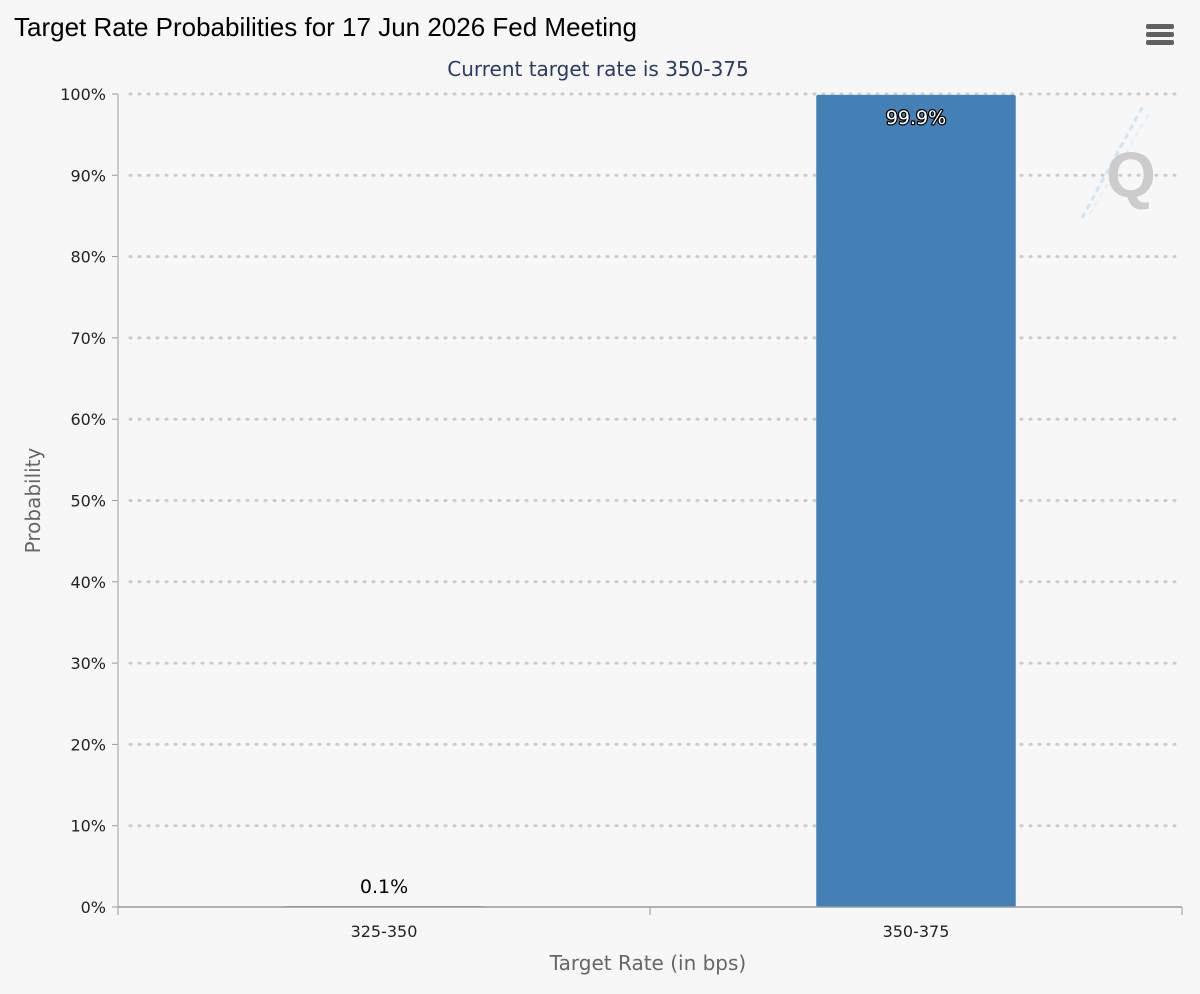 The width and height of the screenshot is (1200, 994). Describe the element at coordinates (88, 501) in the screenshot. I see `y-tick-label: 50%` at that location.